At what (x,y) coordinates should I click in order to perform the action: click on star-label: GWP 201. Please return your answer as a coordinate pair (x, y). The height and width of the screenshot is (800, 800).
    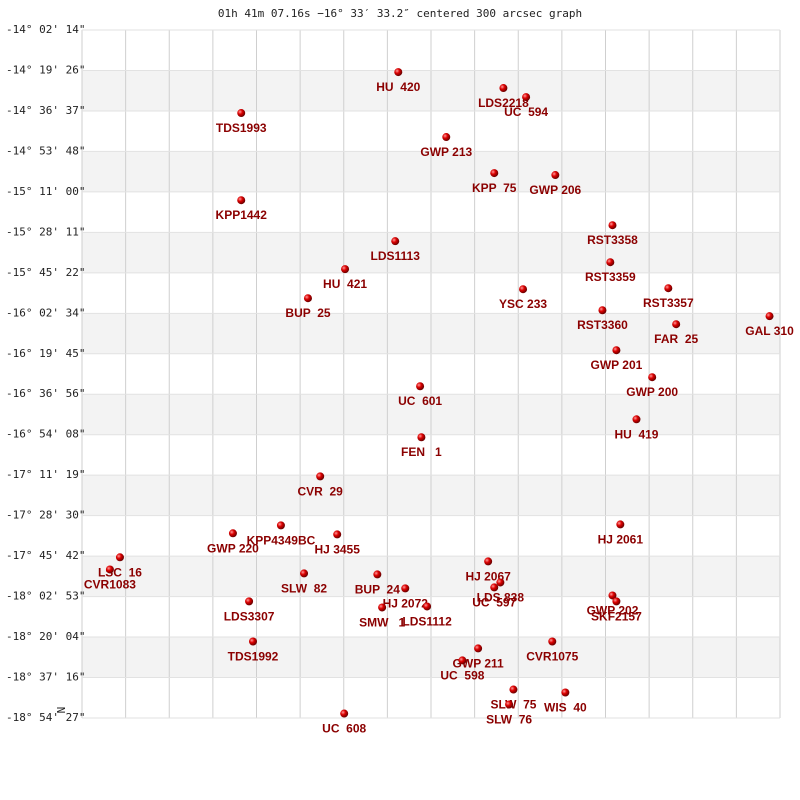
    Looking at the image, I should click on (617, 365).